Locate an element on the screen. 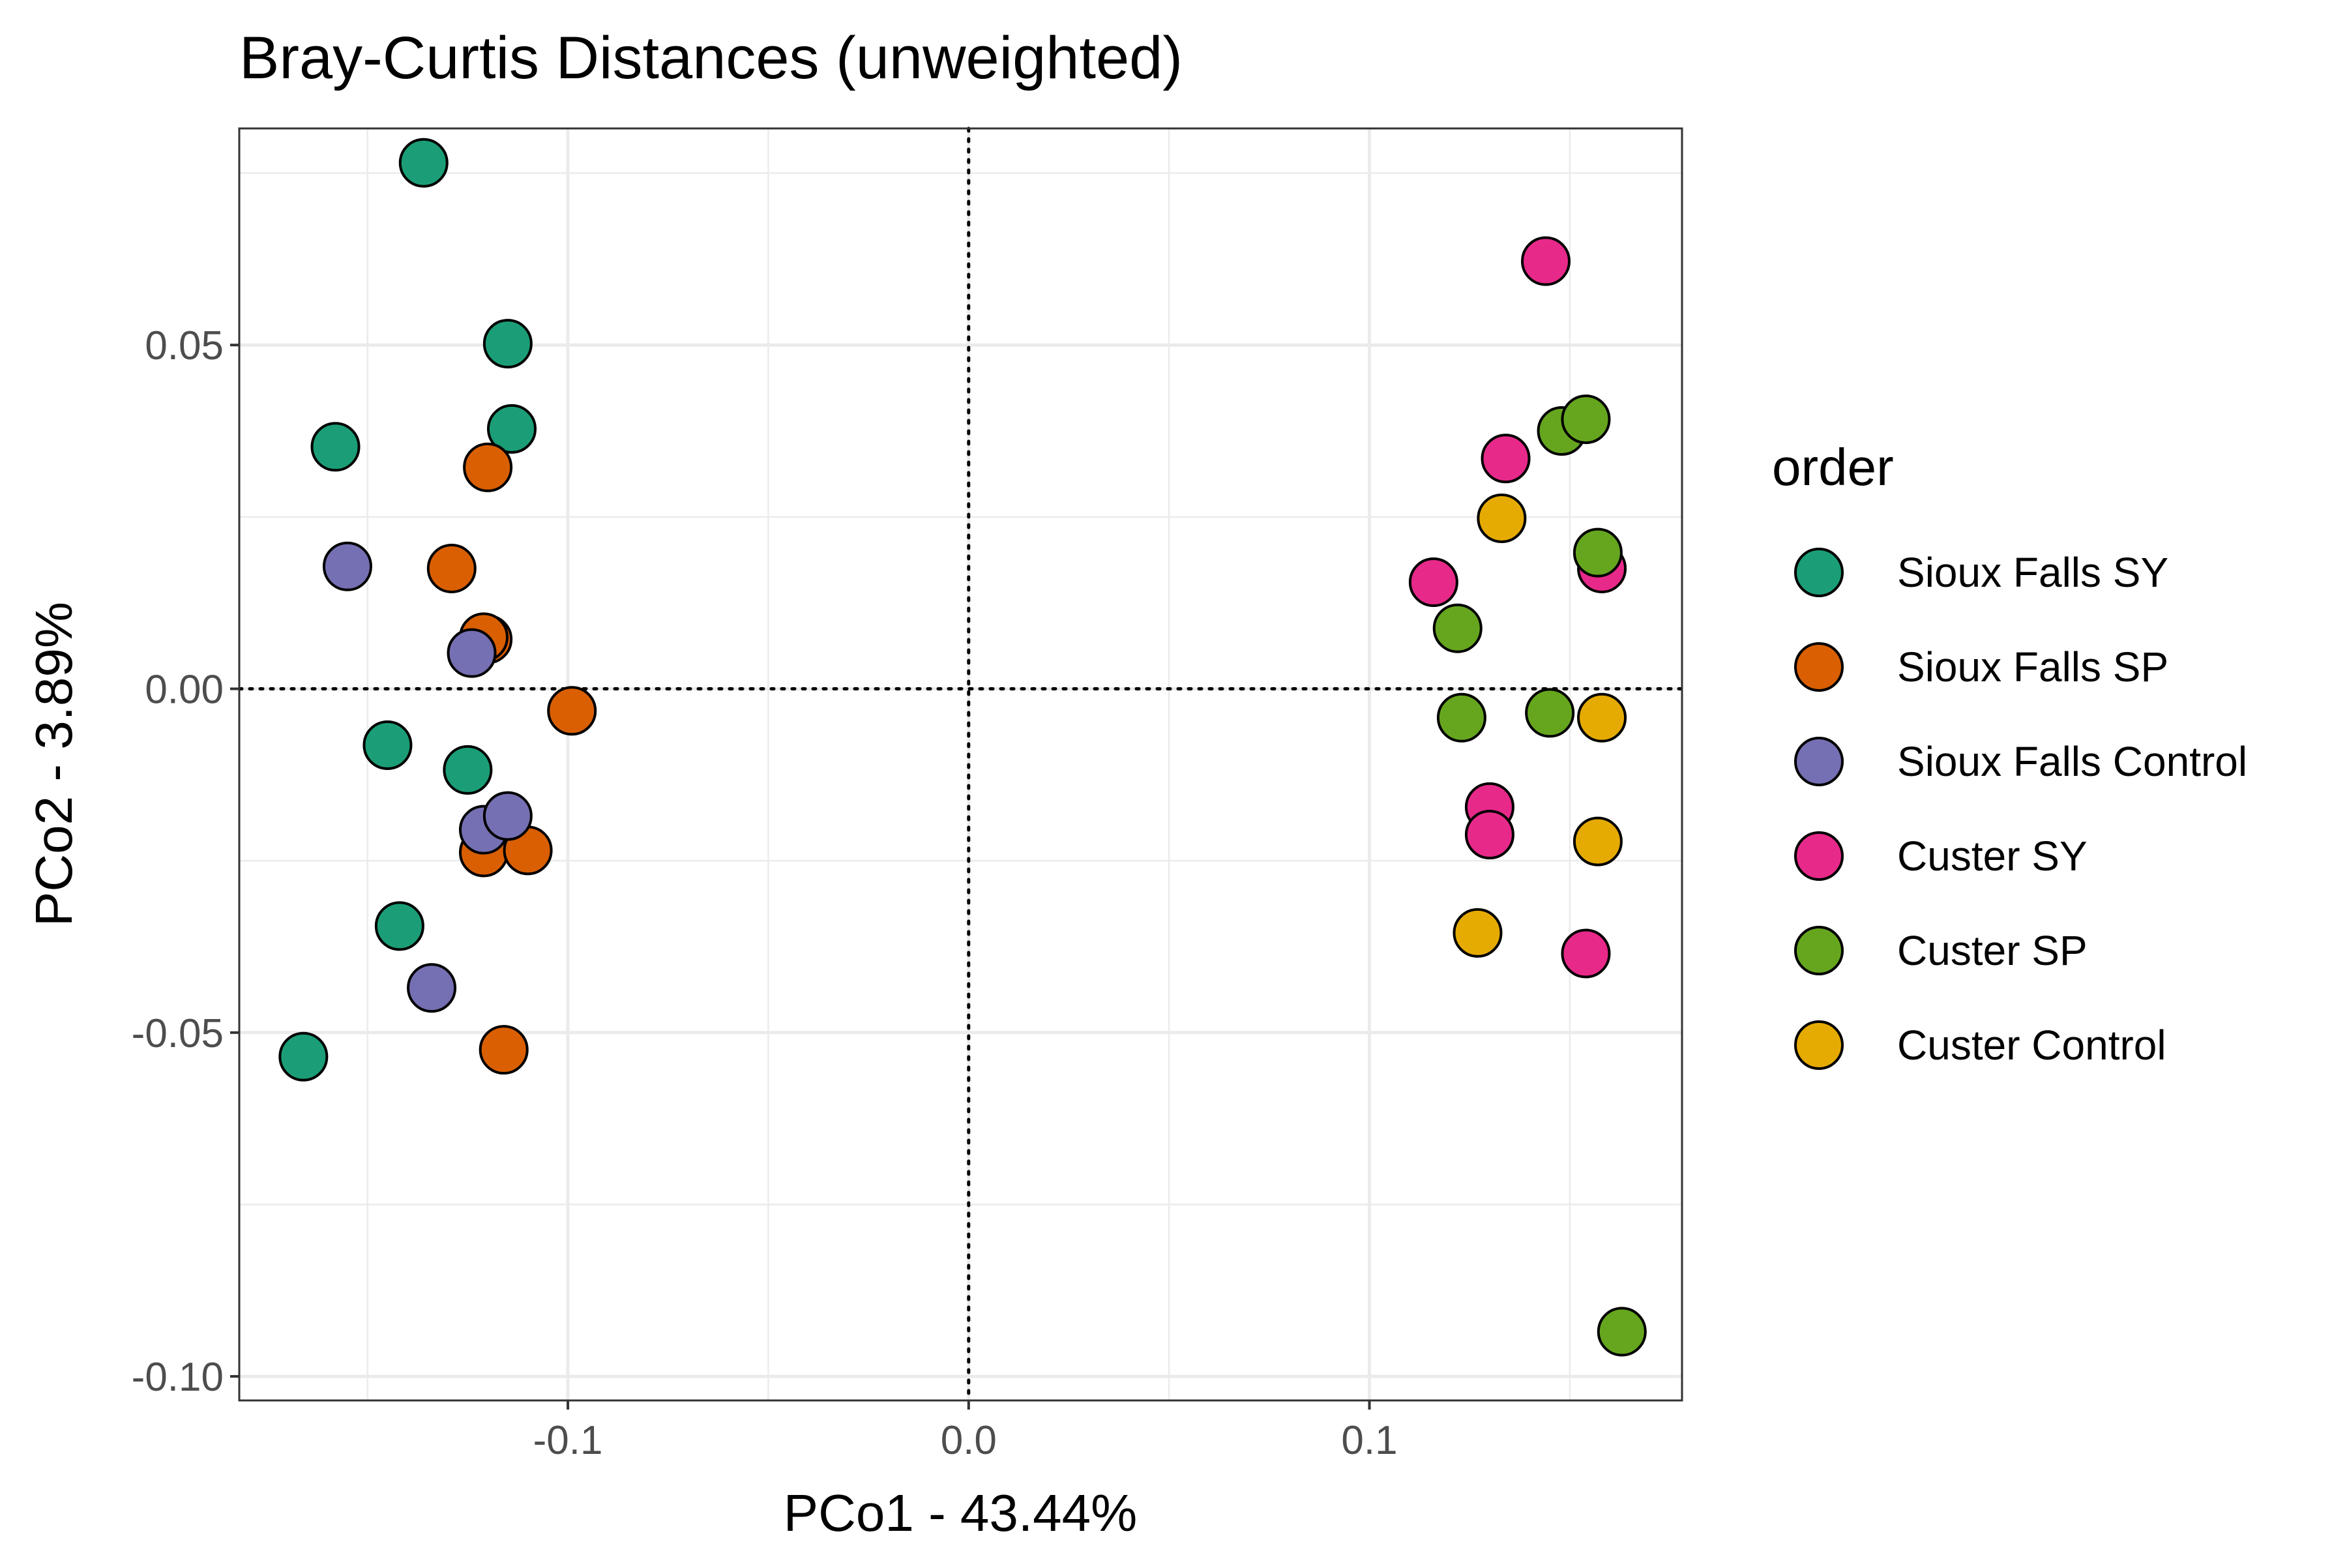 The width and height of the screenshot is (2347, 1568). y-tick-label: 0.05 is located at coordinates (184, 346).